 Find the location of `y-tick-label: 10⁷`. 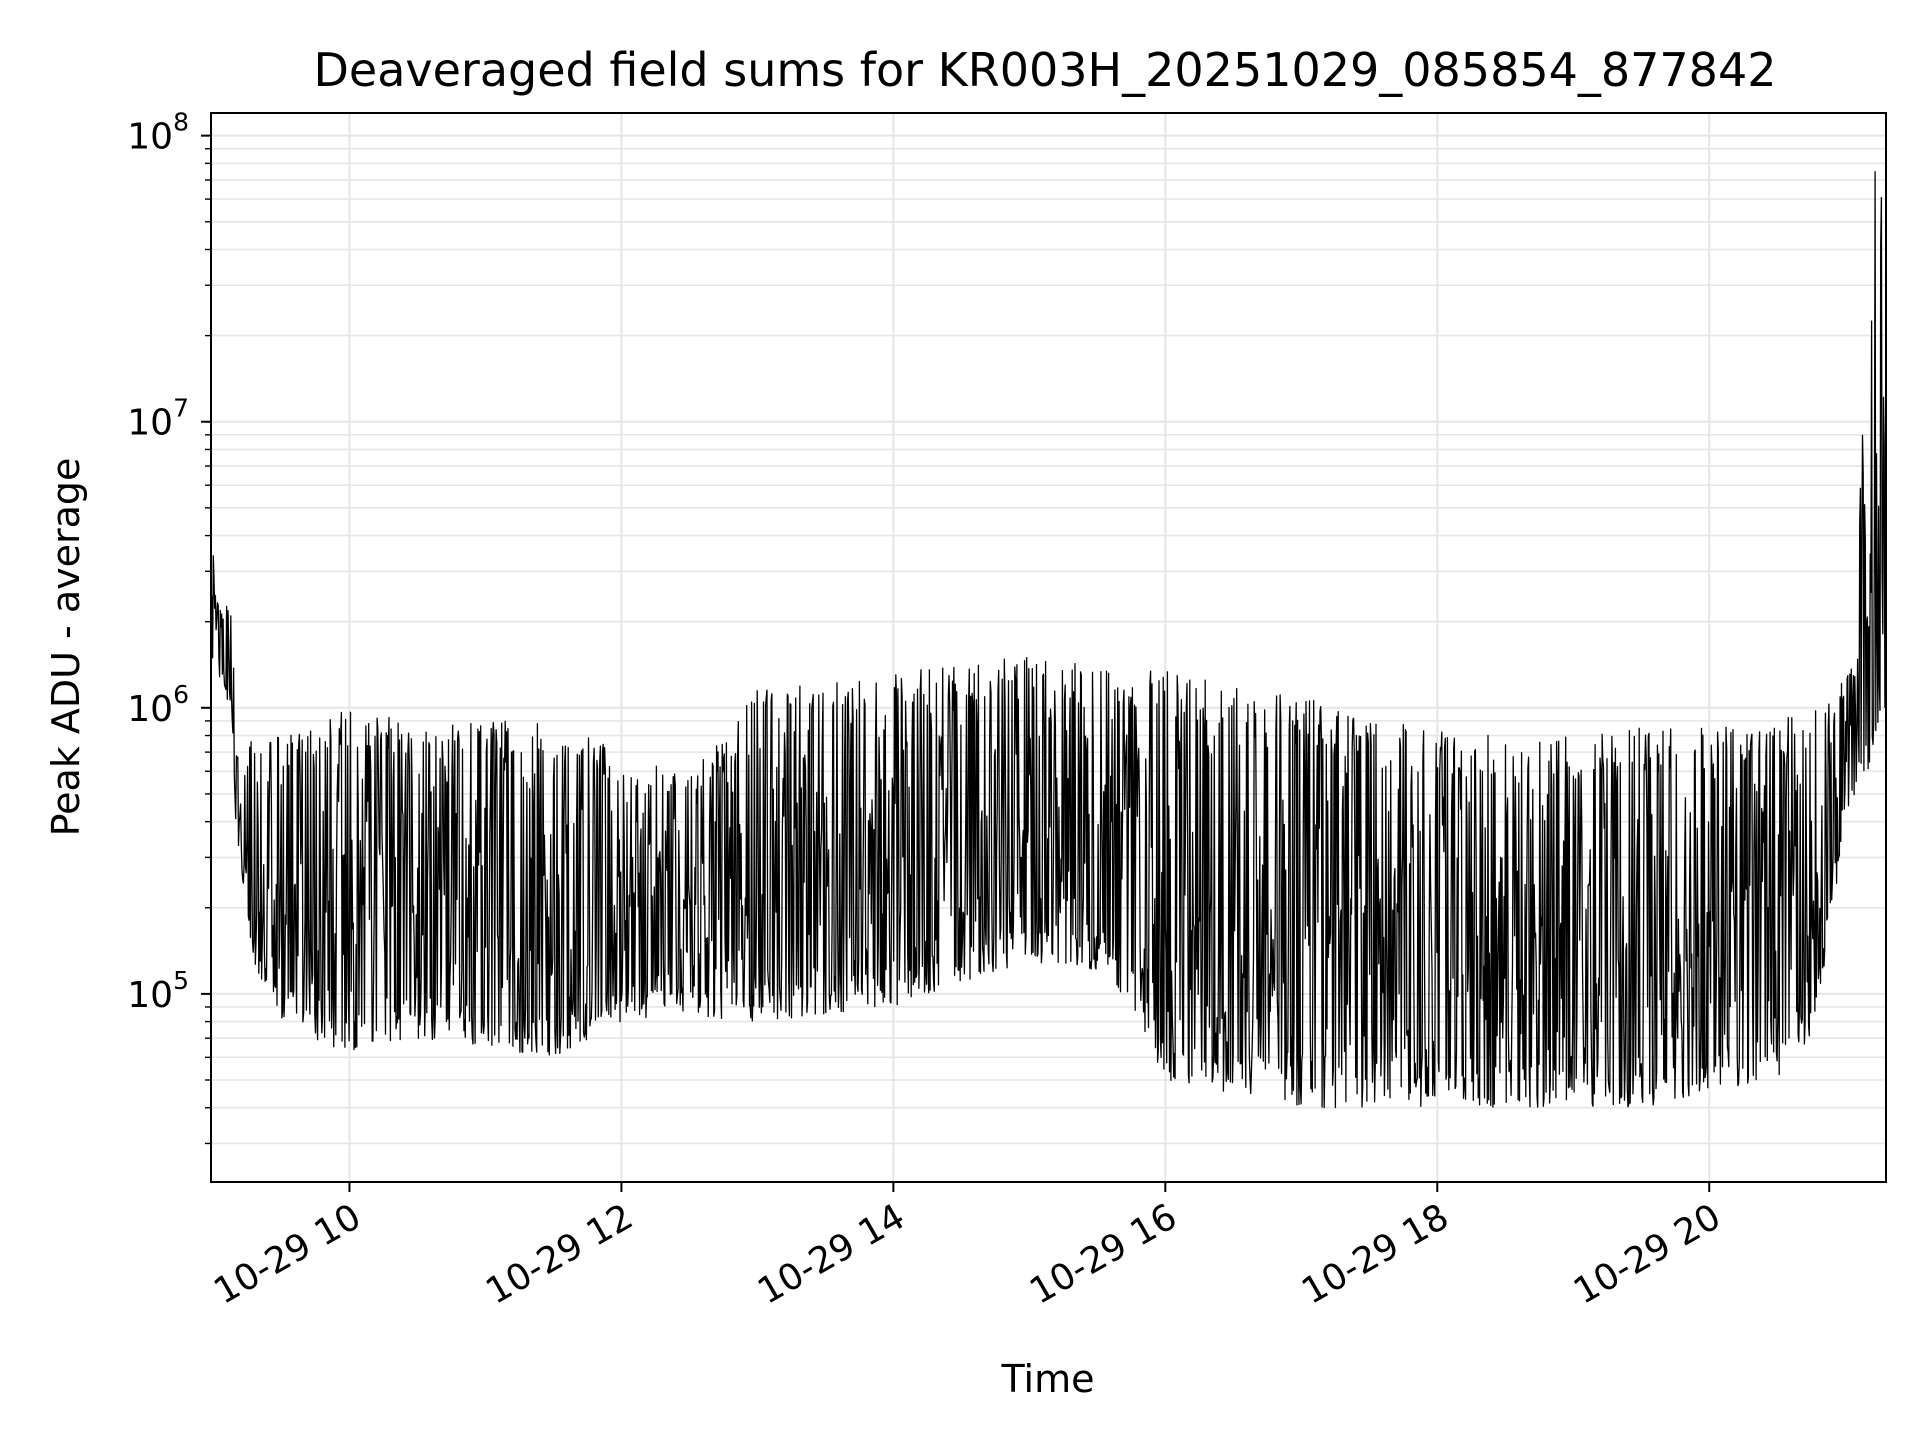

y-tick-label: 10⁷ is located at coordinates (158, 419).